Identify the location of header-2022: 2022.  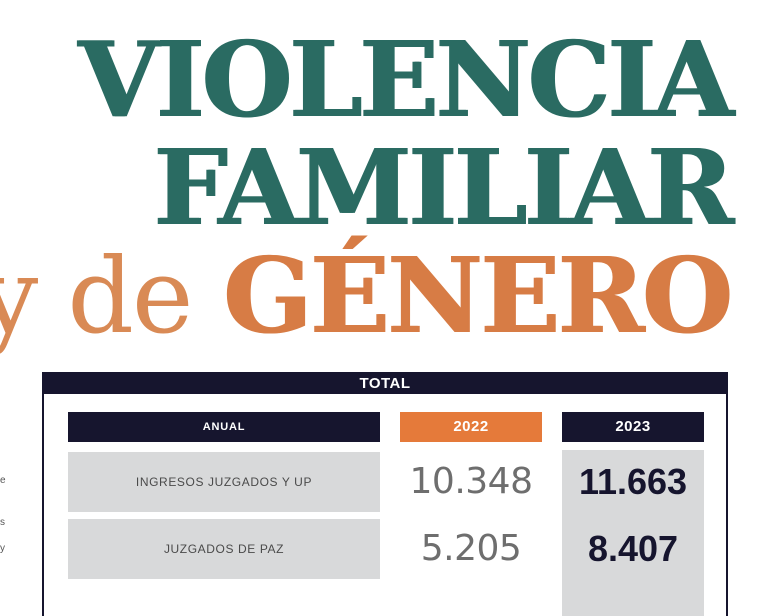
(471, 427).